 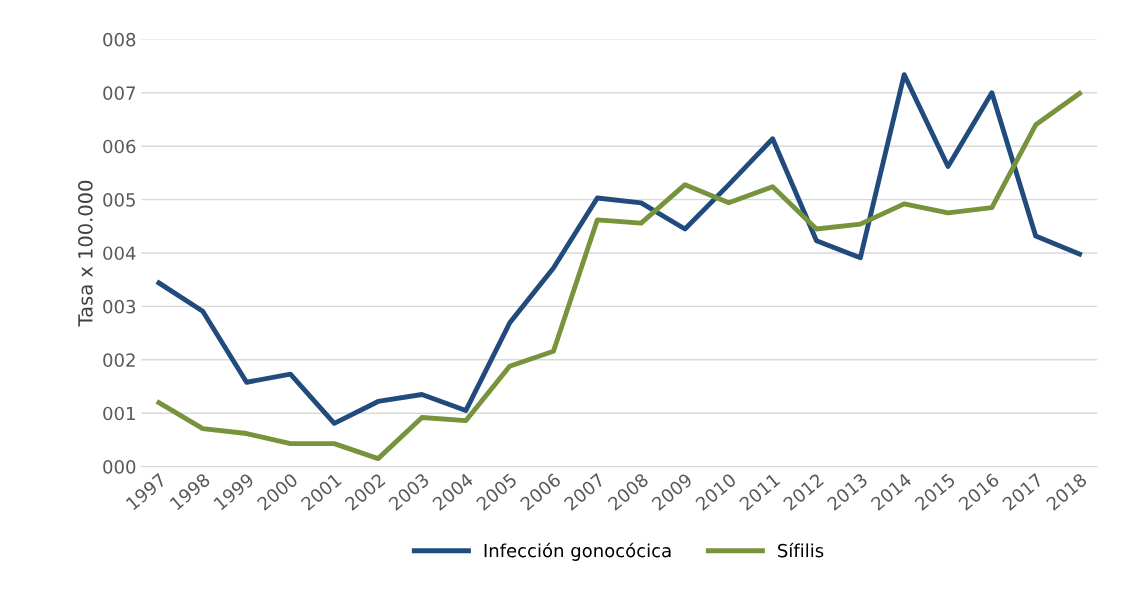 I want to click on y-tick-label: 004, so click(x=119, y=253).